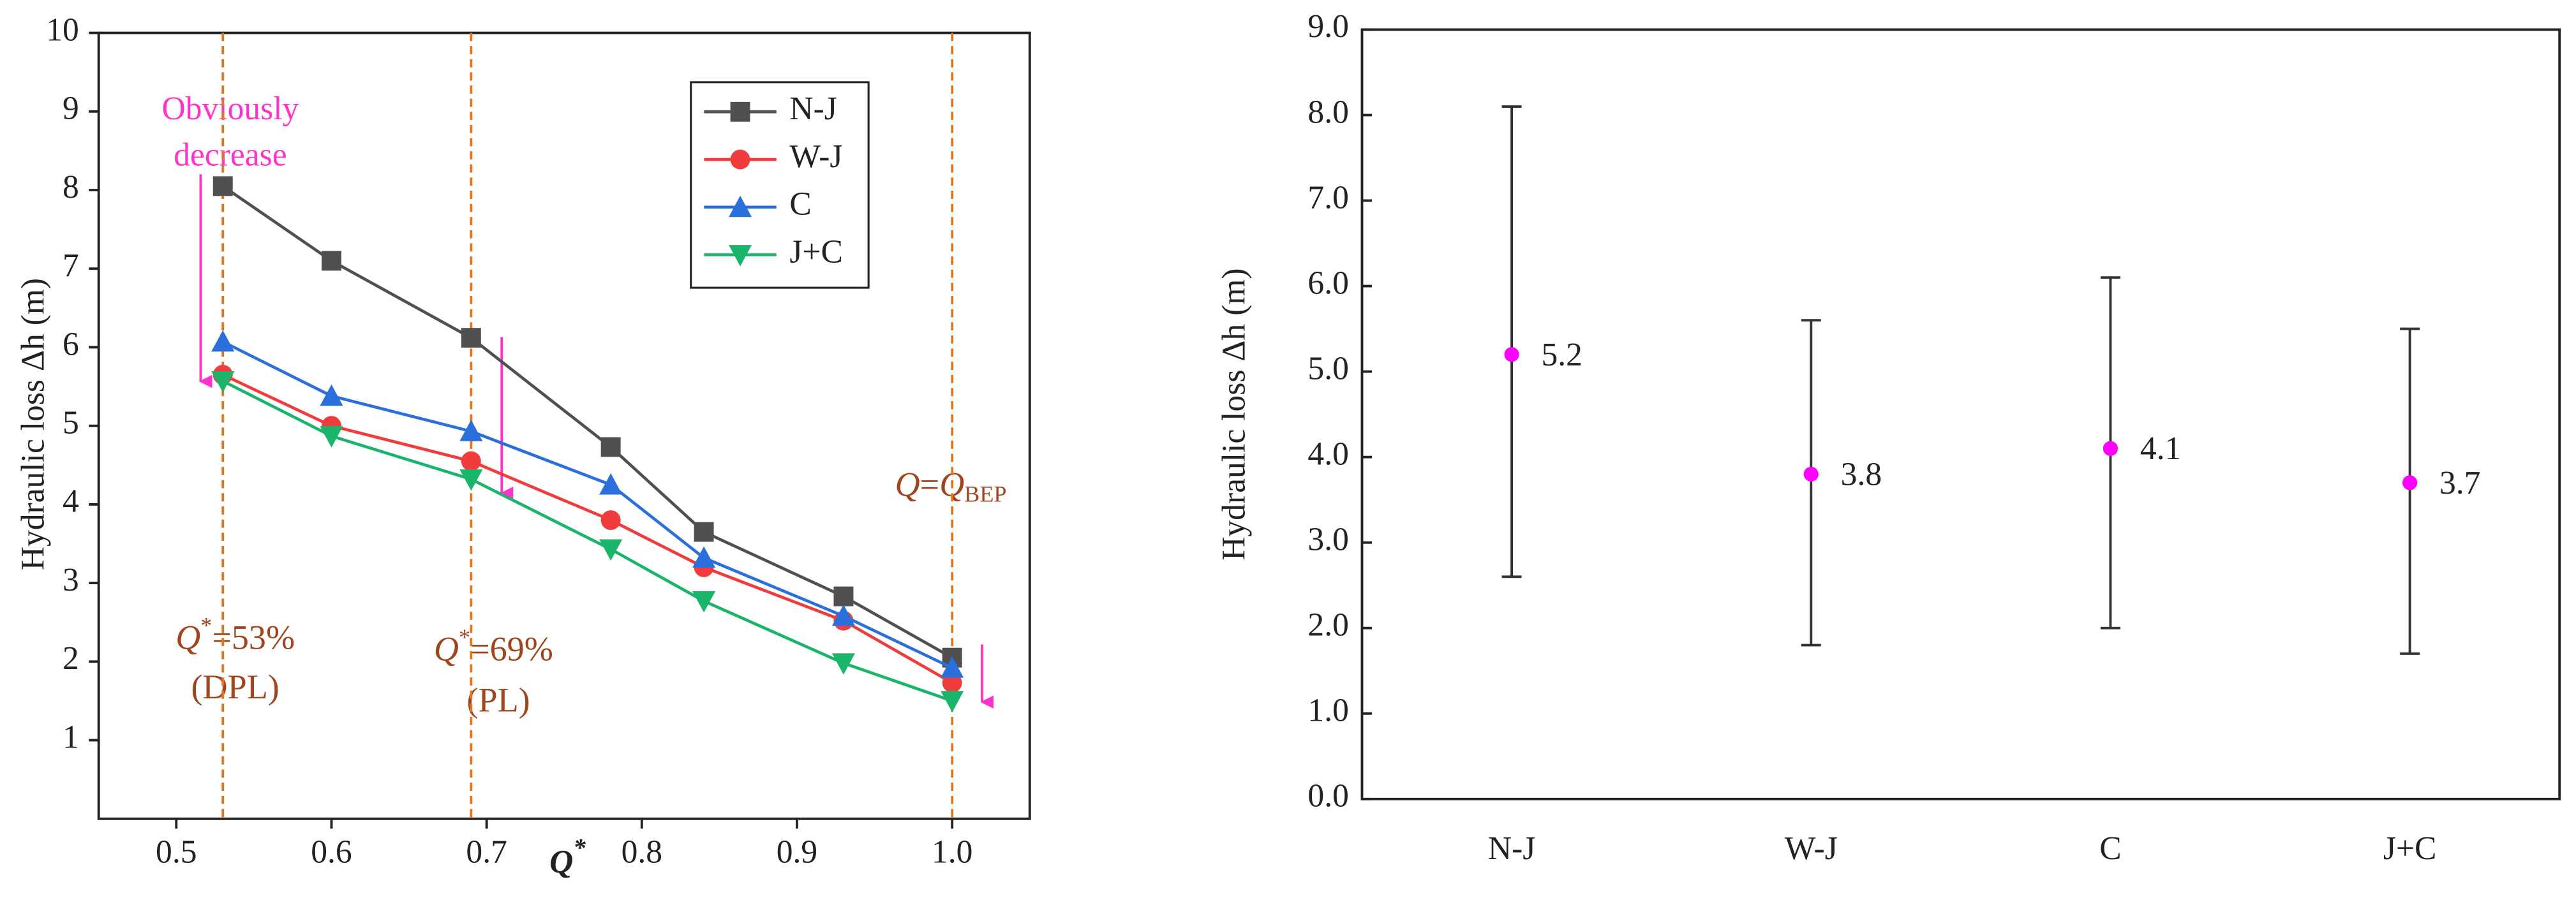 The width and height of the screenshot is (2576, 905). I want to click on y-tick-label: 8.0, so click(1327, 112).